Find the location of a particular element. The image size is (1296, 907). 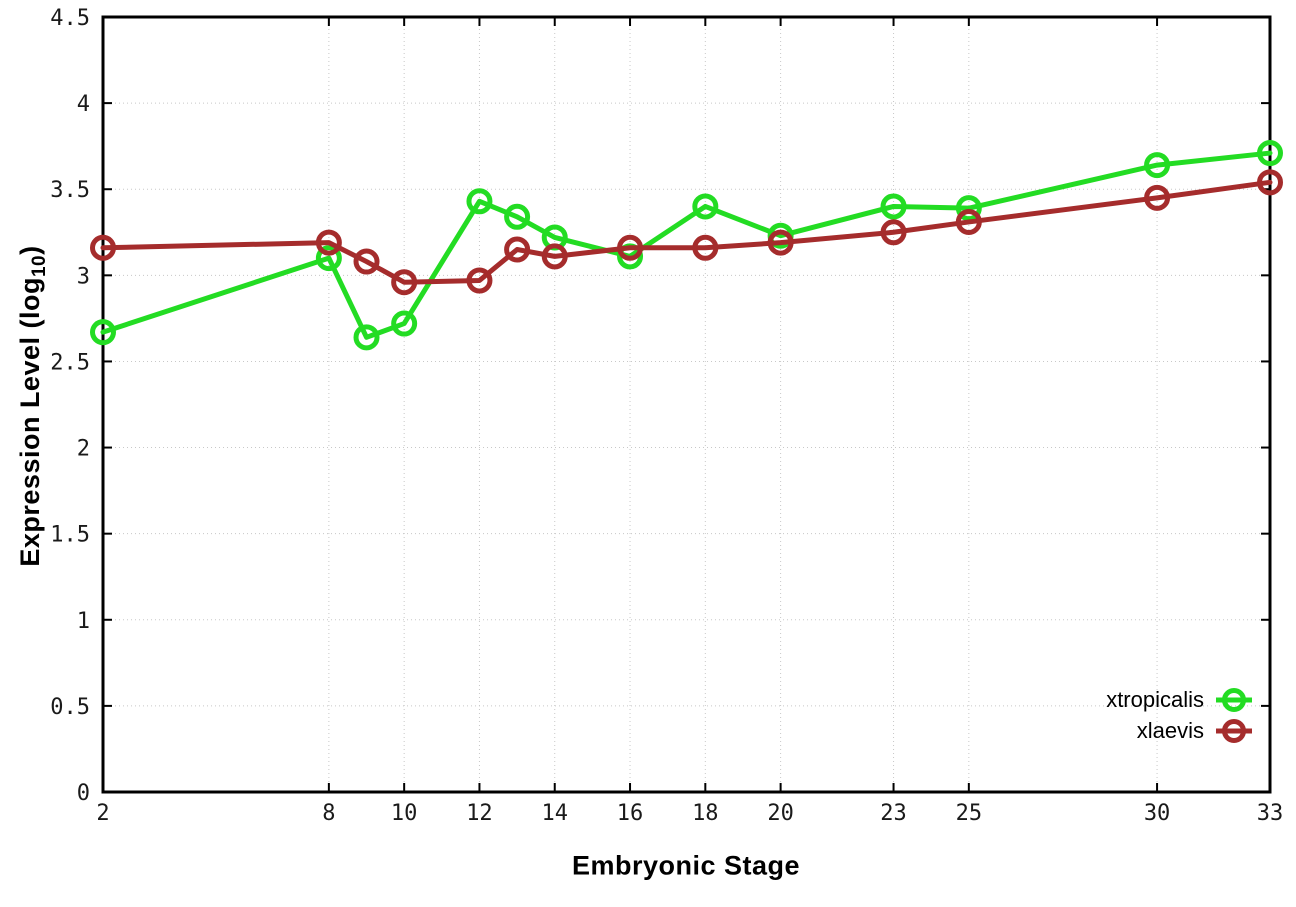

y-axis-title: Expression Level (log10) is located at coordinates (33, 405).